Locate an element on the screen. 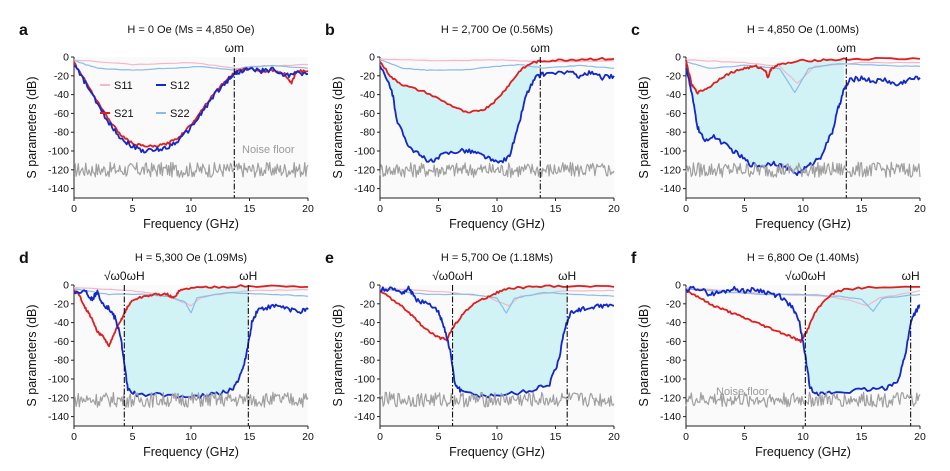 The image size is (950, 471). panel-title: H = 6,800 Oe (1.40Ms) is located at coordinates (803, 258).